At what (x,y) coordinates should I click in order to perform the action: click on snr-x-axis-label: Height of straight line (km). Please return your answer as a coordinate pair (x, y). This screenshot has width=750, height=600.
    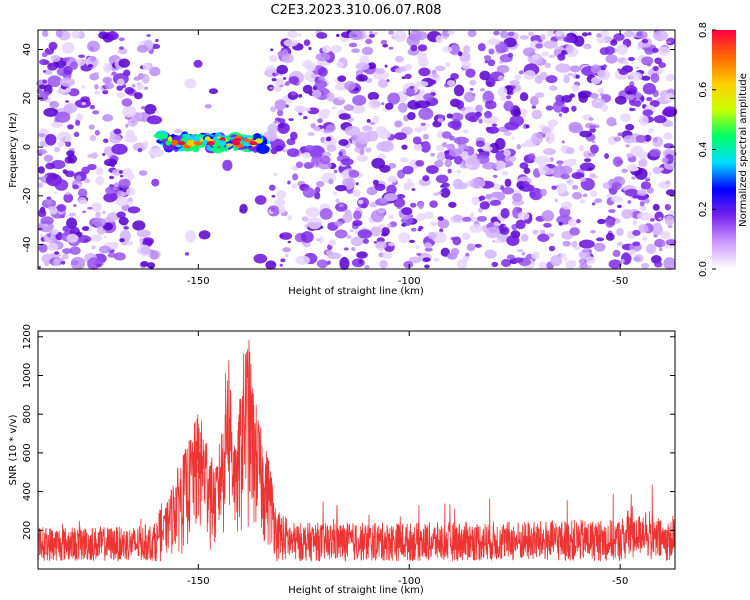
    Looking at the image, I should click on (356, 590).